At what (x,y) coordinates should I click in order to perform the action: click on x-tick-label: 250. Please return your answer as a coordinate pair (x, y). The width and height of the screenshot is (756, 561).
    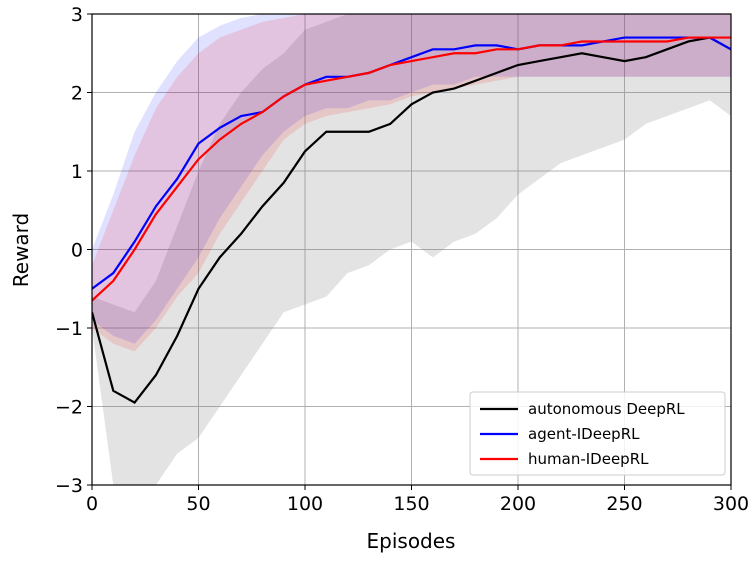
    Looking at the image, I should click on (624, 504).